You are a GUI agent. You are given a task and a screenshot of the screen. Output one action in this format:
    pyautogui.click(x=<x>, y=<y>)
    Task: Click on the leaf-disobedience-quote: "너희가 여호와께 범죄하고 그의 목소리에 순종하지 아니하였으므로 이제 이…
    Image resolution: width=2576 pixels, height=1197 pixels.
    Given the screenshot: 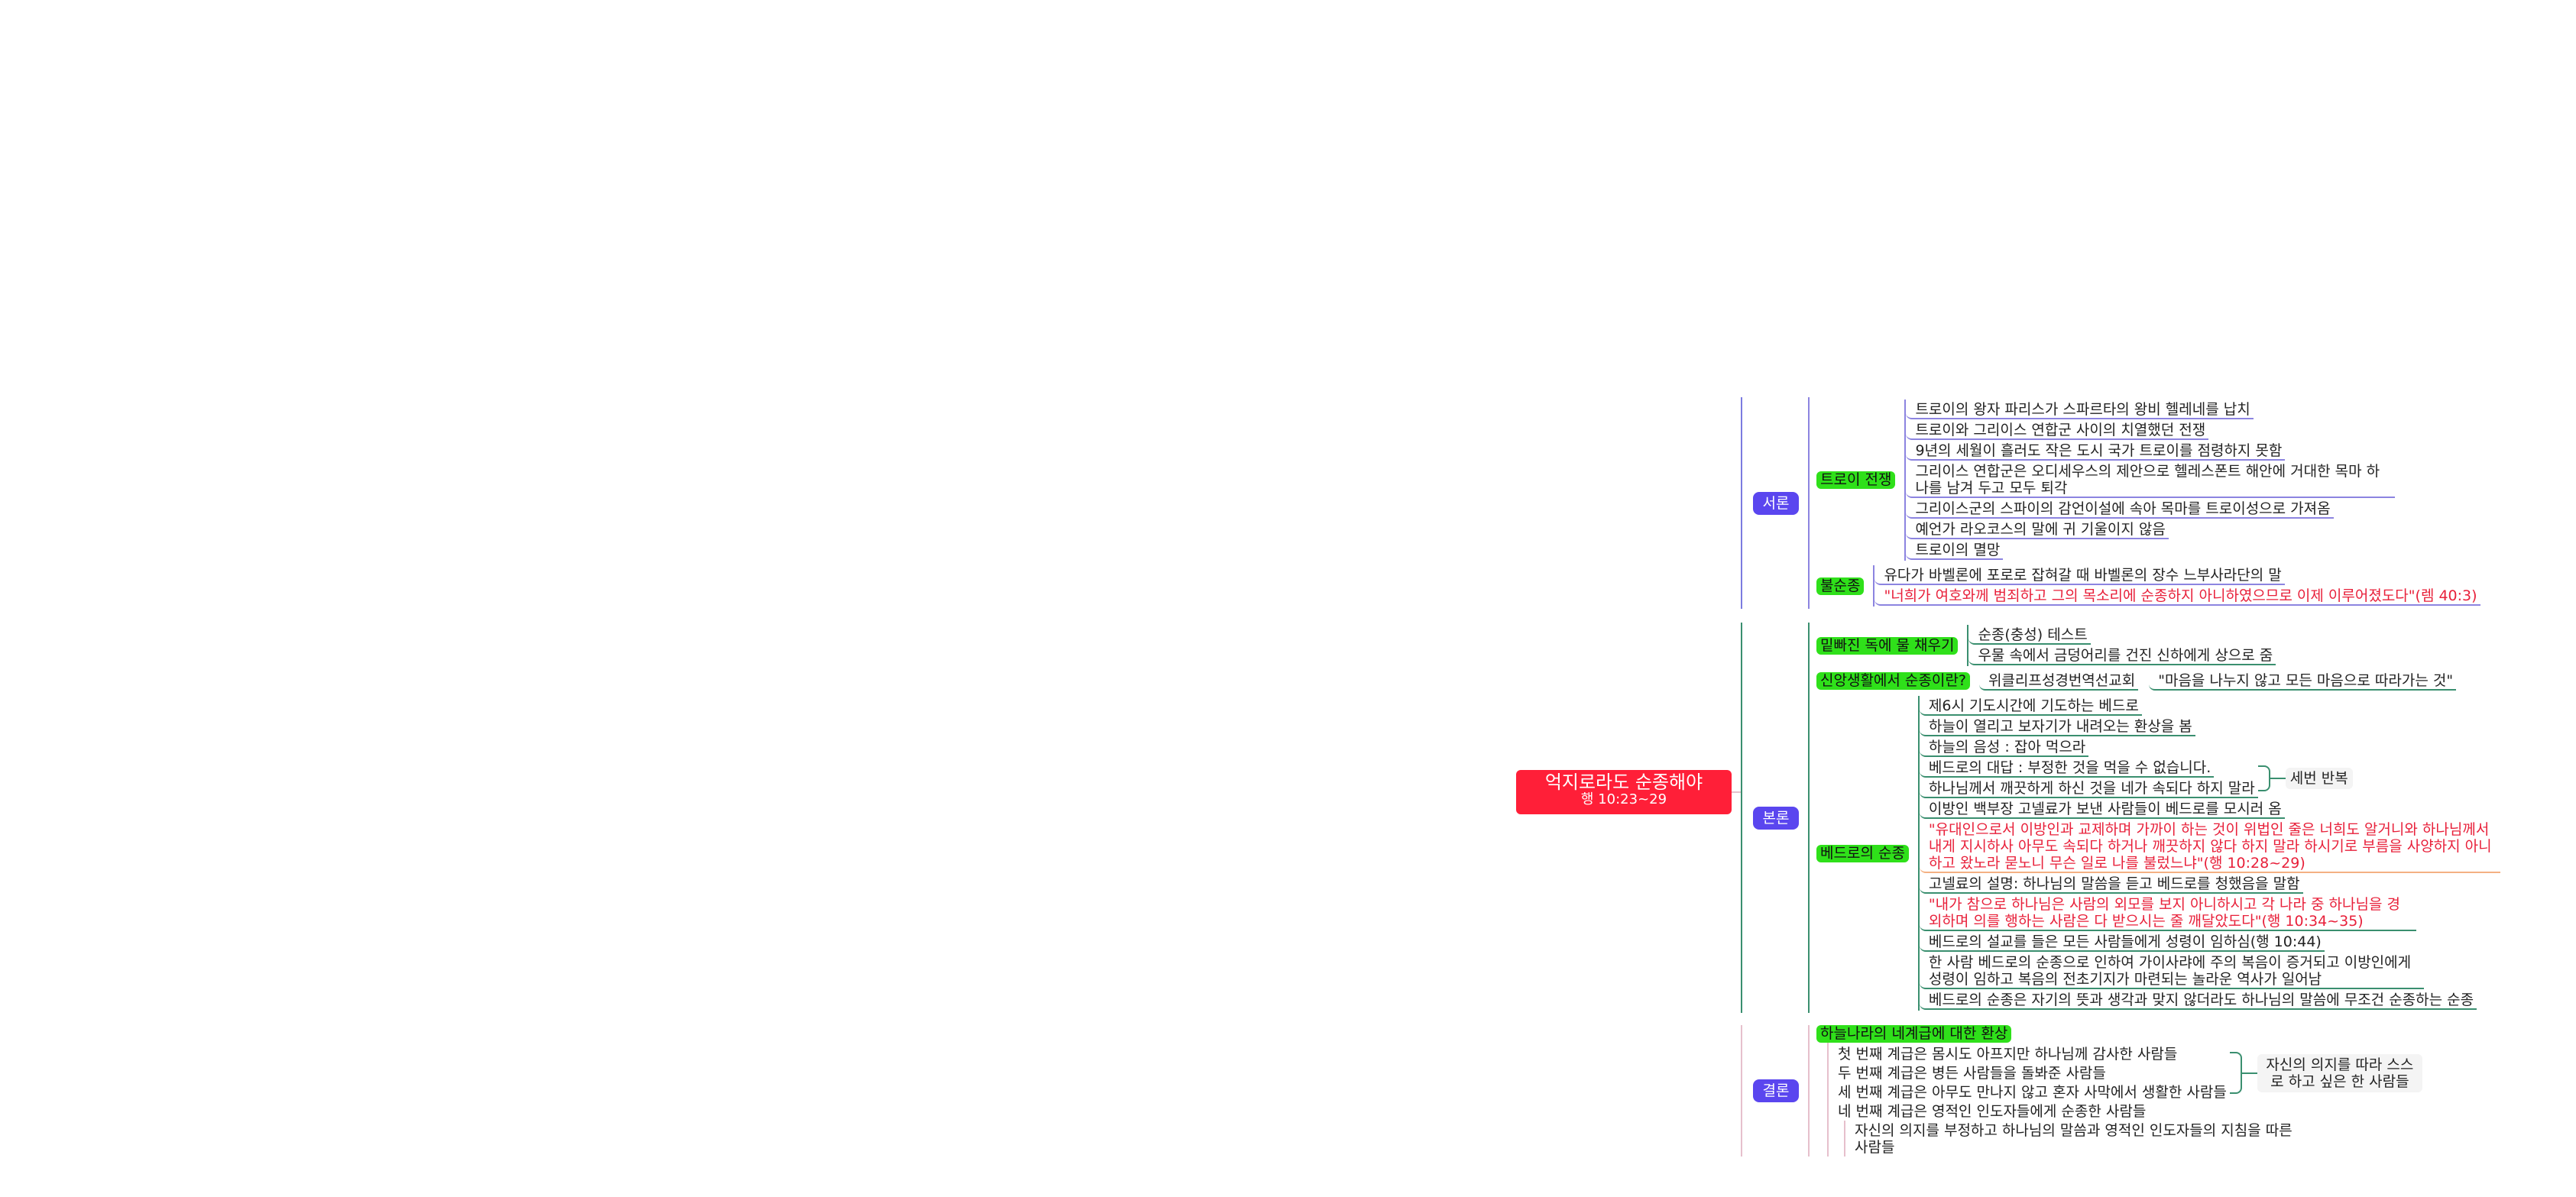 What is the action you would take?
    pyautogui.click(x=2177, y=596)
    